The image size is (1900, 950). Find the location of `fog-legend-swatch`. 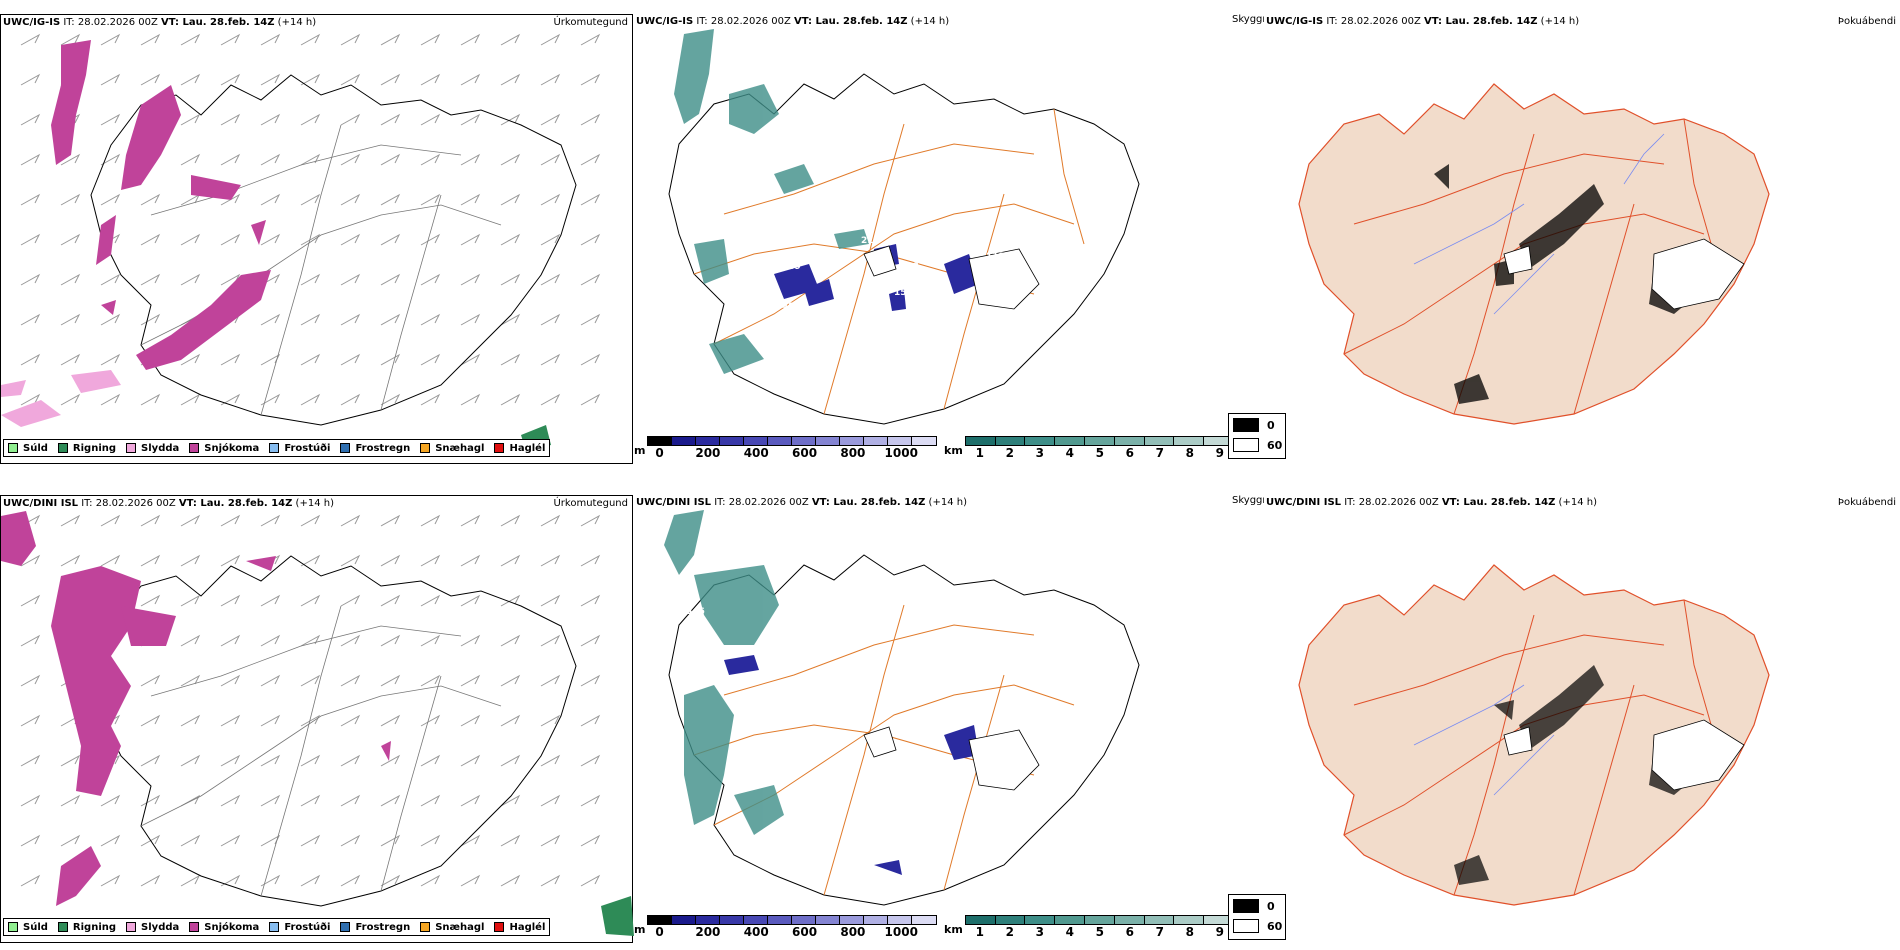

fog-legend-swatch is located at coordinates (1246, 425).